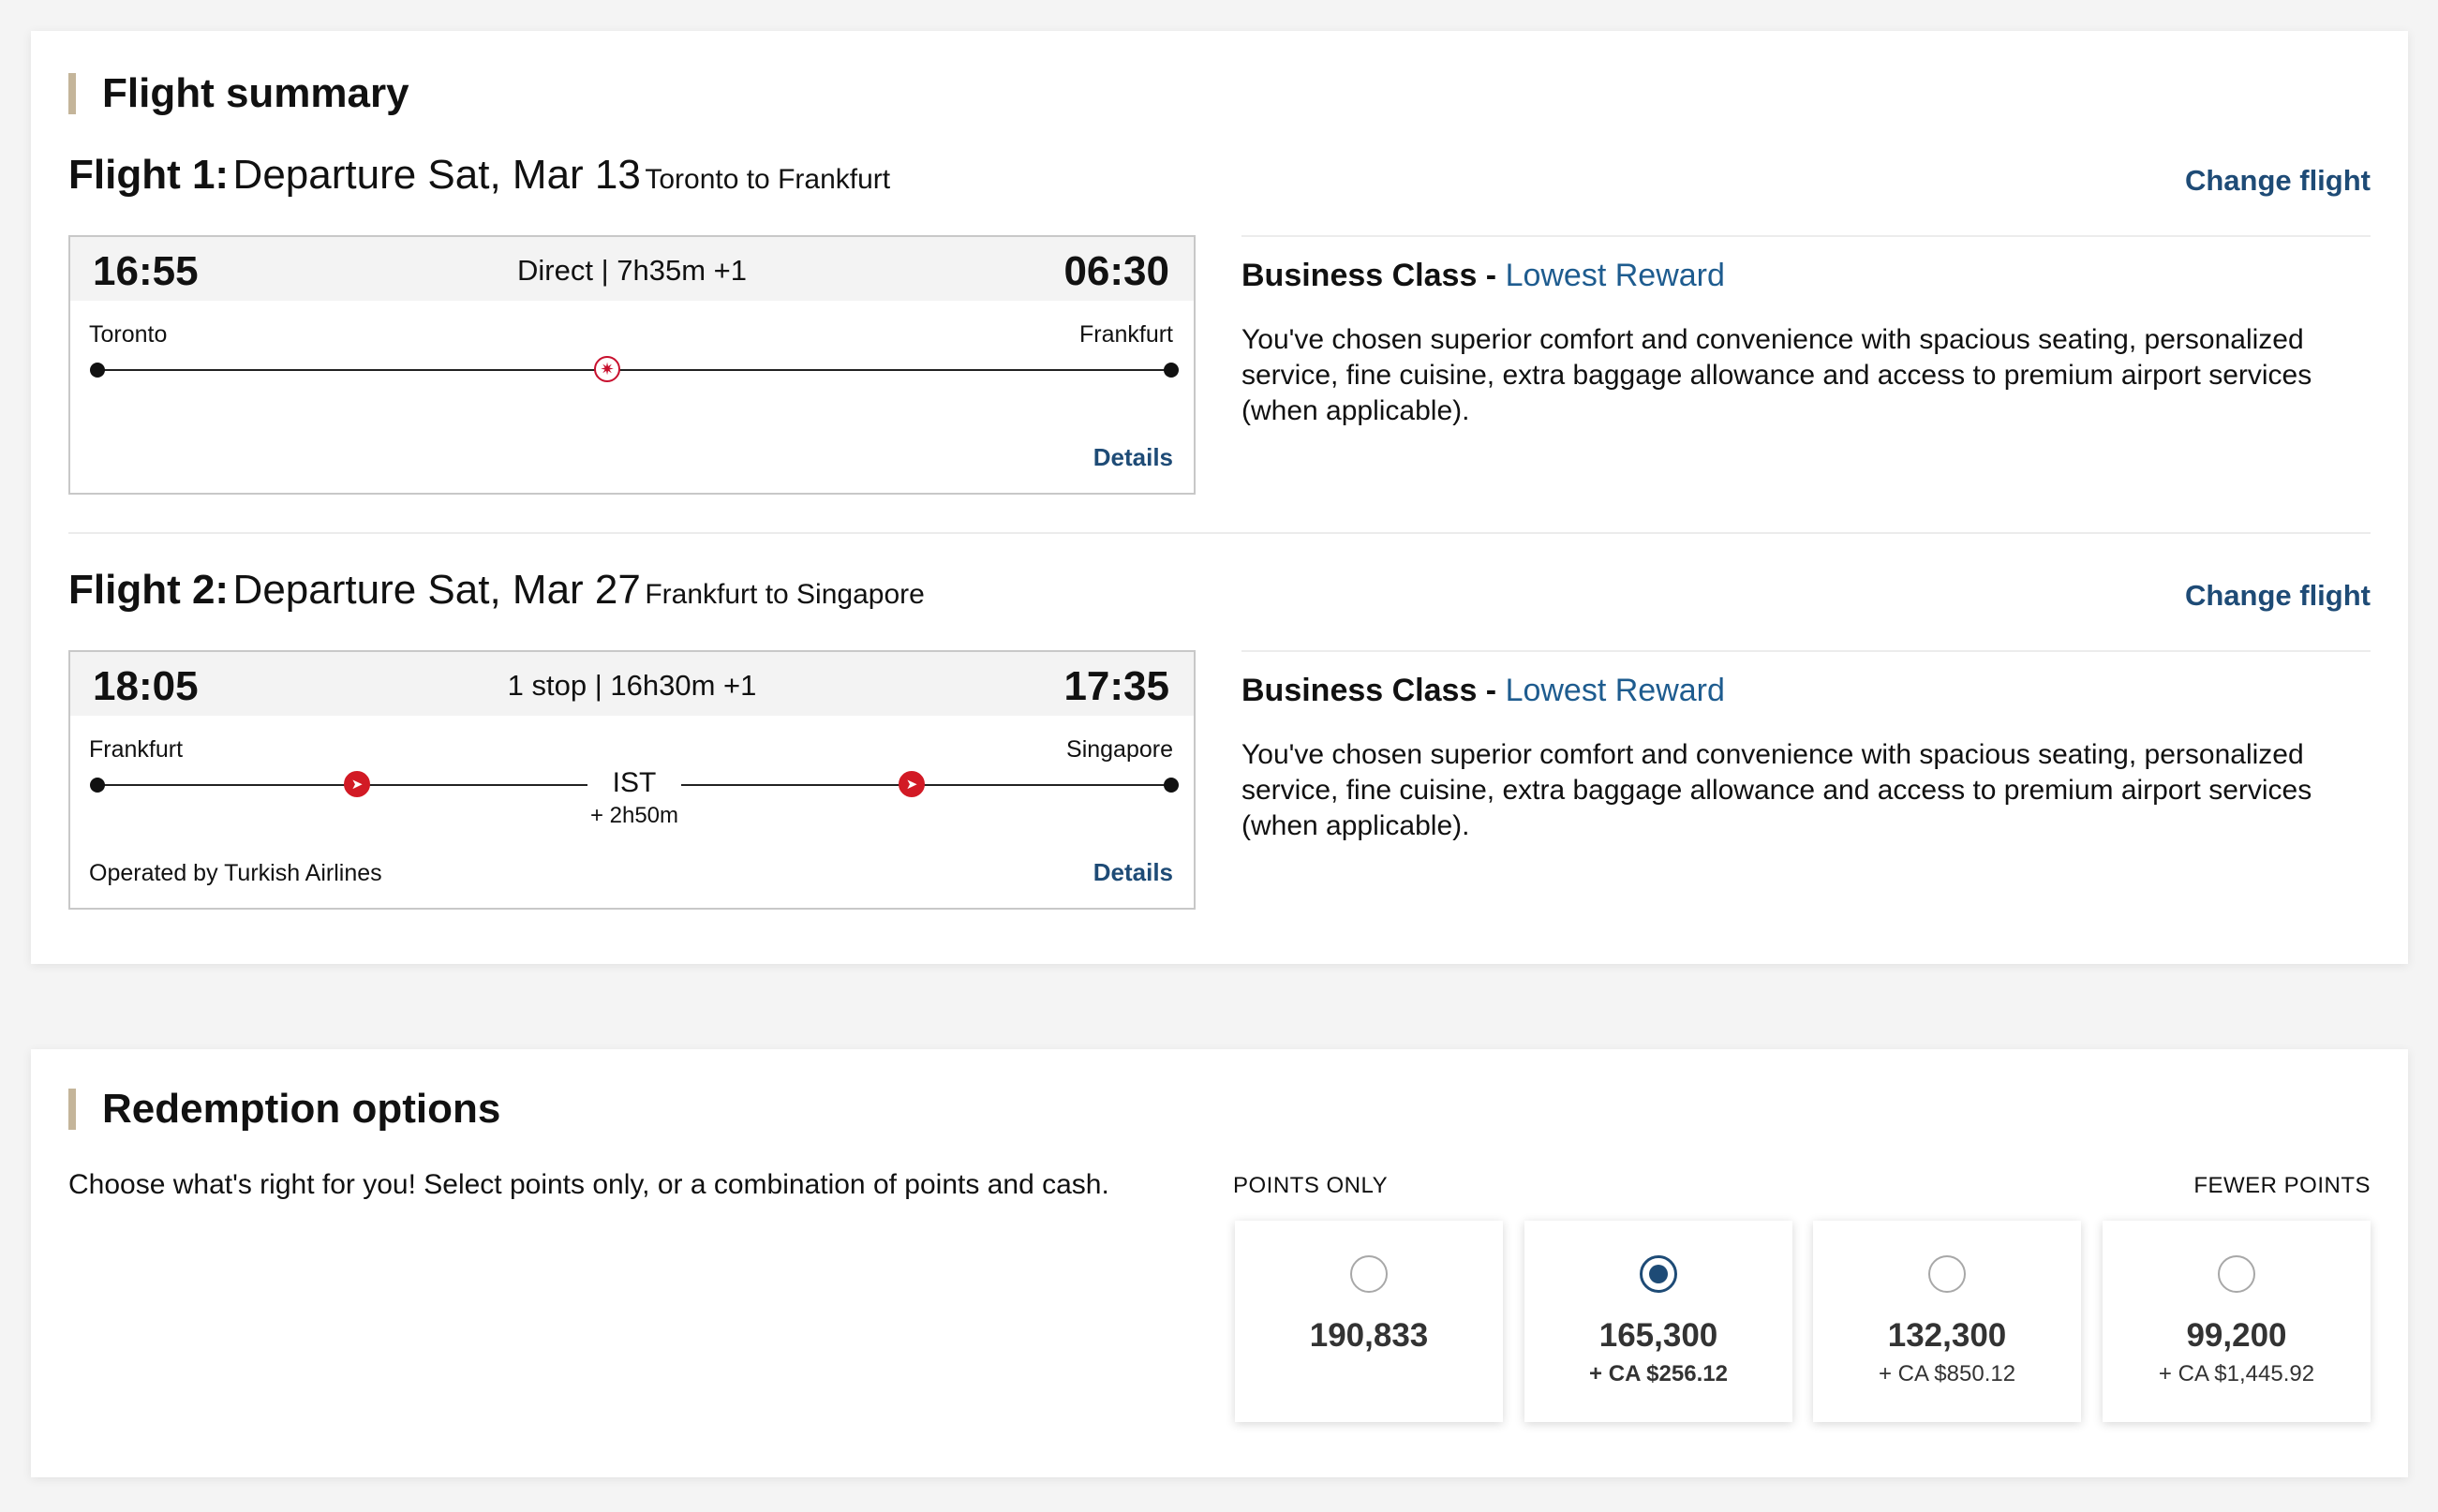  I want to click on flight-route: Frankfurt to Singapore, so click(785, 594).